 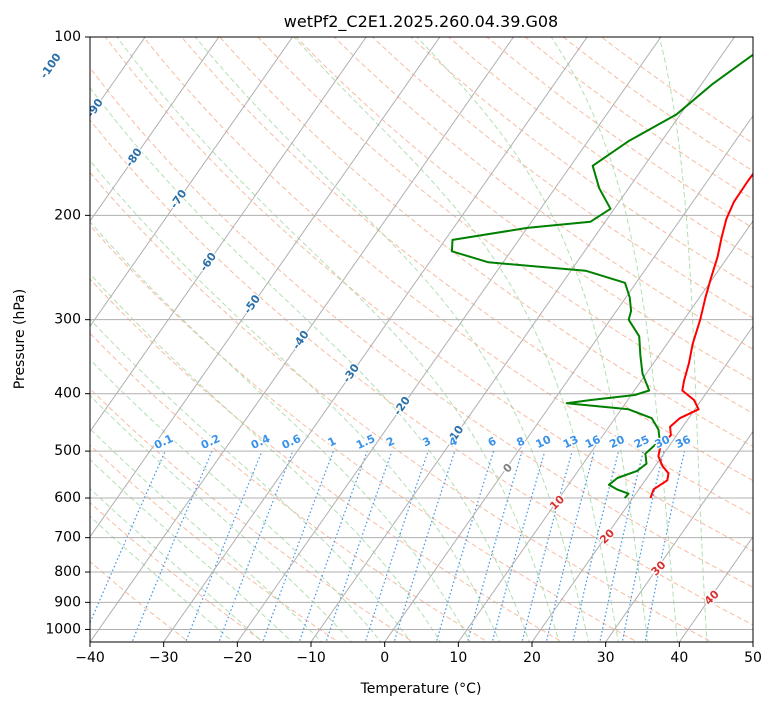 I want to click on y-tick-label: 700, so click(x=67, y=538).